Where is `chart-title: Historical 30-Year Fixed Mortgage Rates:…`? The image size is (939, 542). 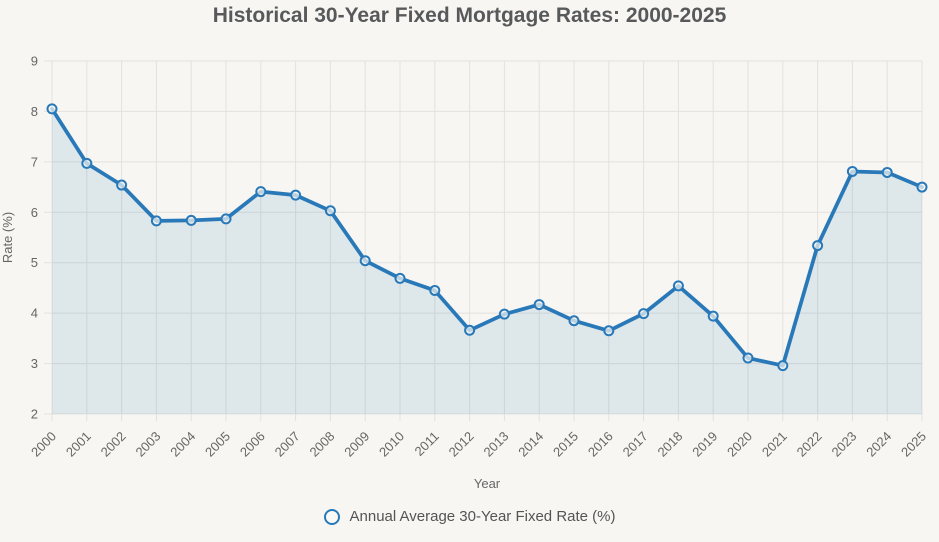 chart-title: Historical 30-Year Fixed Mortgage Rates:… is located at coordinates (469, 15).